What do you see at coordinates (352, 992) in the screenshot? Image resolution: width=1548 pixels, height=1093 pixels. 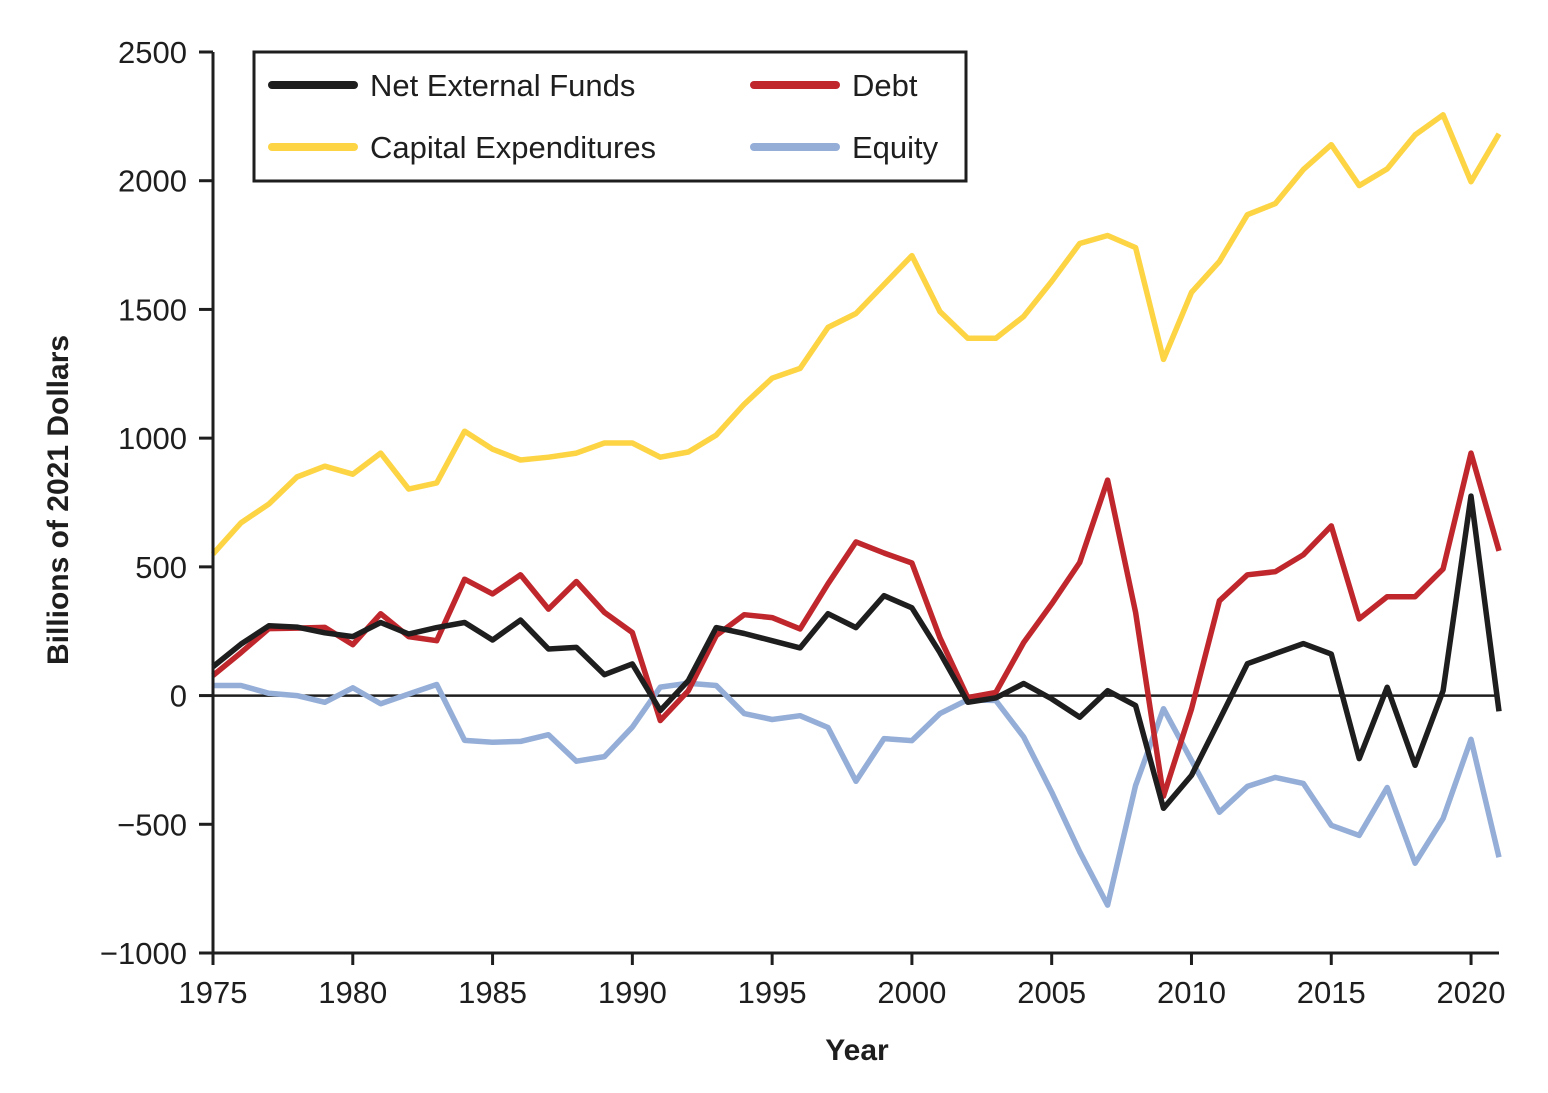 I see `x-tick-label: 1980` at bounding box center [352, 992].